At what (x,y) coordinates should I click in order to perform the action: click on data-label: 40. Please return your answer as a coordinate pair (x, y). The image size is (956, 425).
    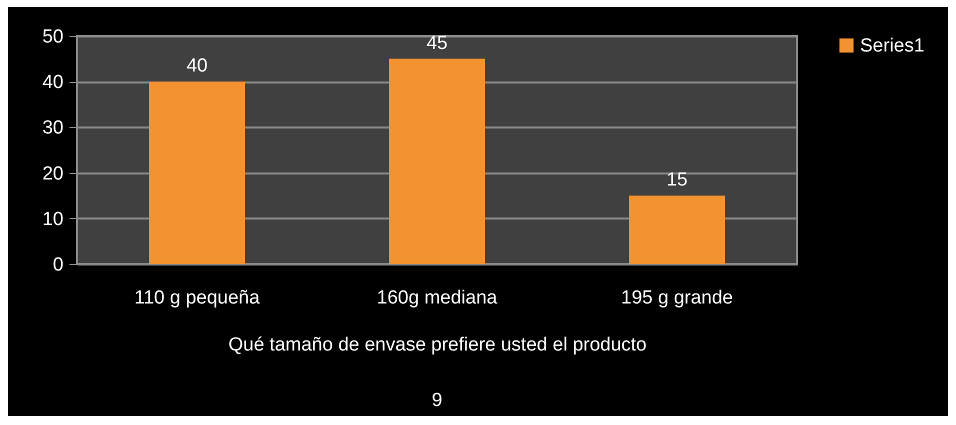
    Looking at the image, I should click on (197, 66).